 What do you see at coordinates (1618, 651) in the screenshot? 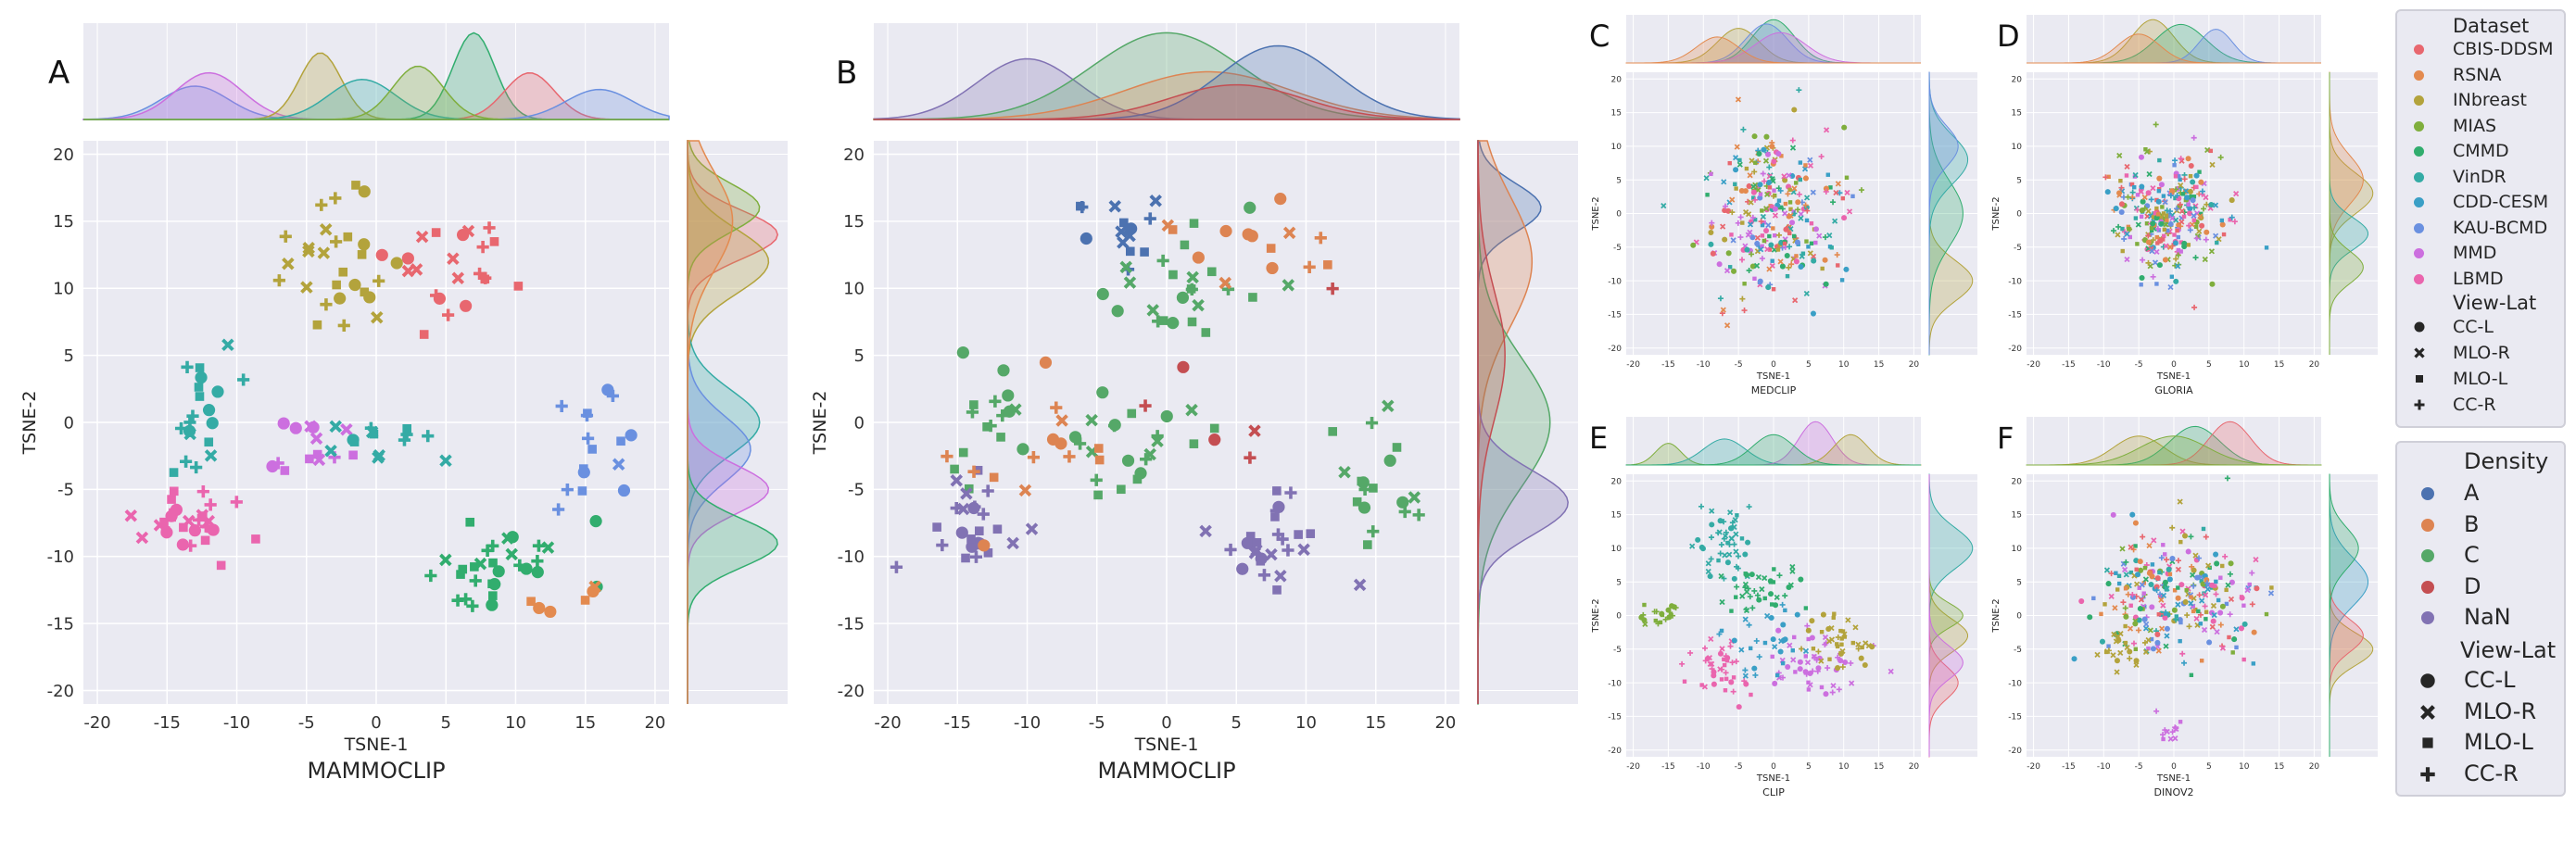
I see `y-tick-label: -5` at bounding box center [1618, 651].